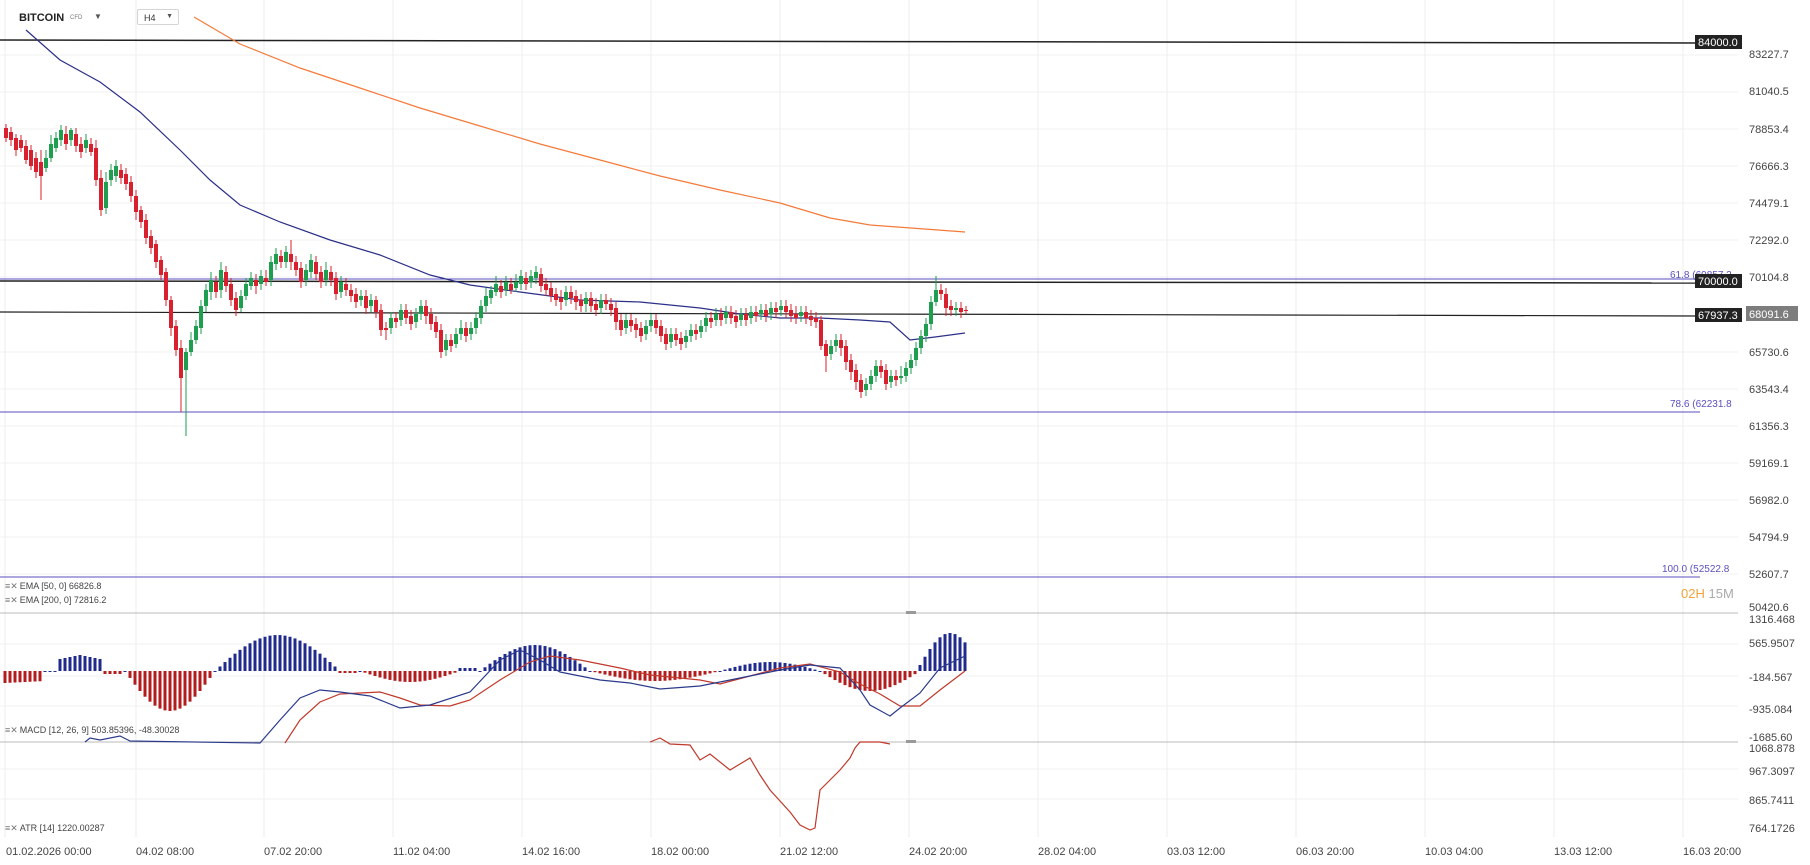 The height and width of the screenshot is (865, 1810). What do you see at coordinates (76, 18) in the screenshot?
I see `symbol-type-badge: CFD` at bounding box center [76, 18].